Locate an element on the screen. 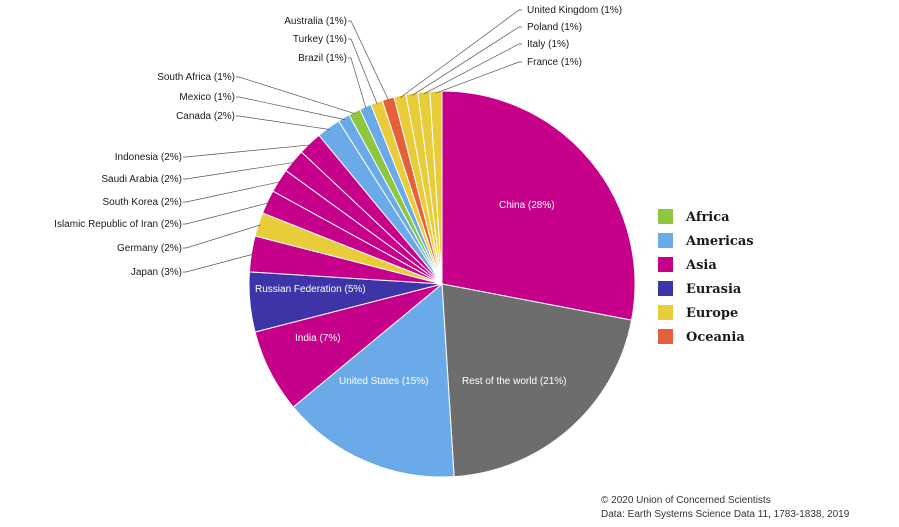 Image resolution: width=899 pixels, height=527 pixels. leader-poland is located at coordinates (466, 61).